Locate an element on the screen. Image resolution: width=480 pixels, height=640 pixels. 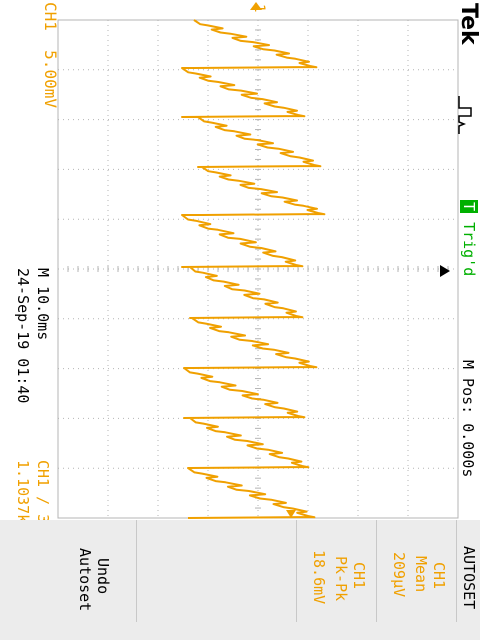
brand-logo: Tek is located at coordinates (468, 24).